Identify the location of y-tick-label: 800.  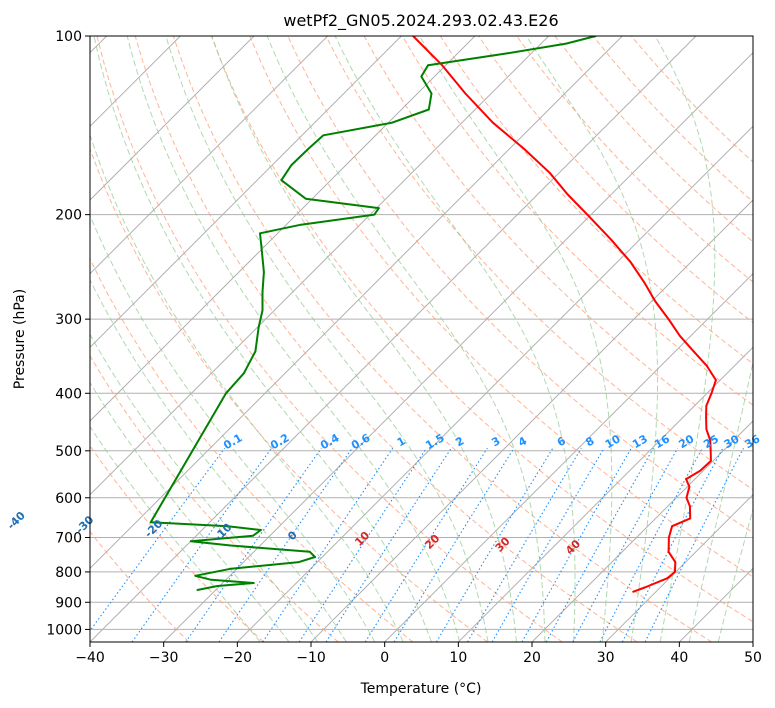
(68, 573).